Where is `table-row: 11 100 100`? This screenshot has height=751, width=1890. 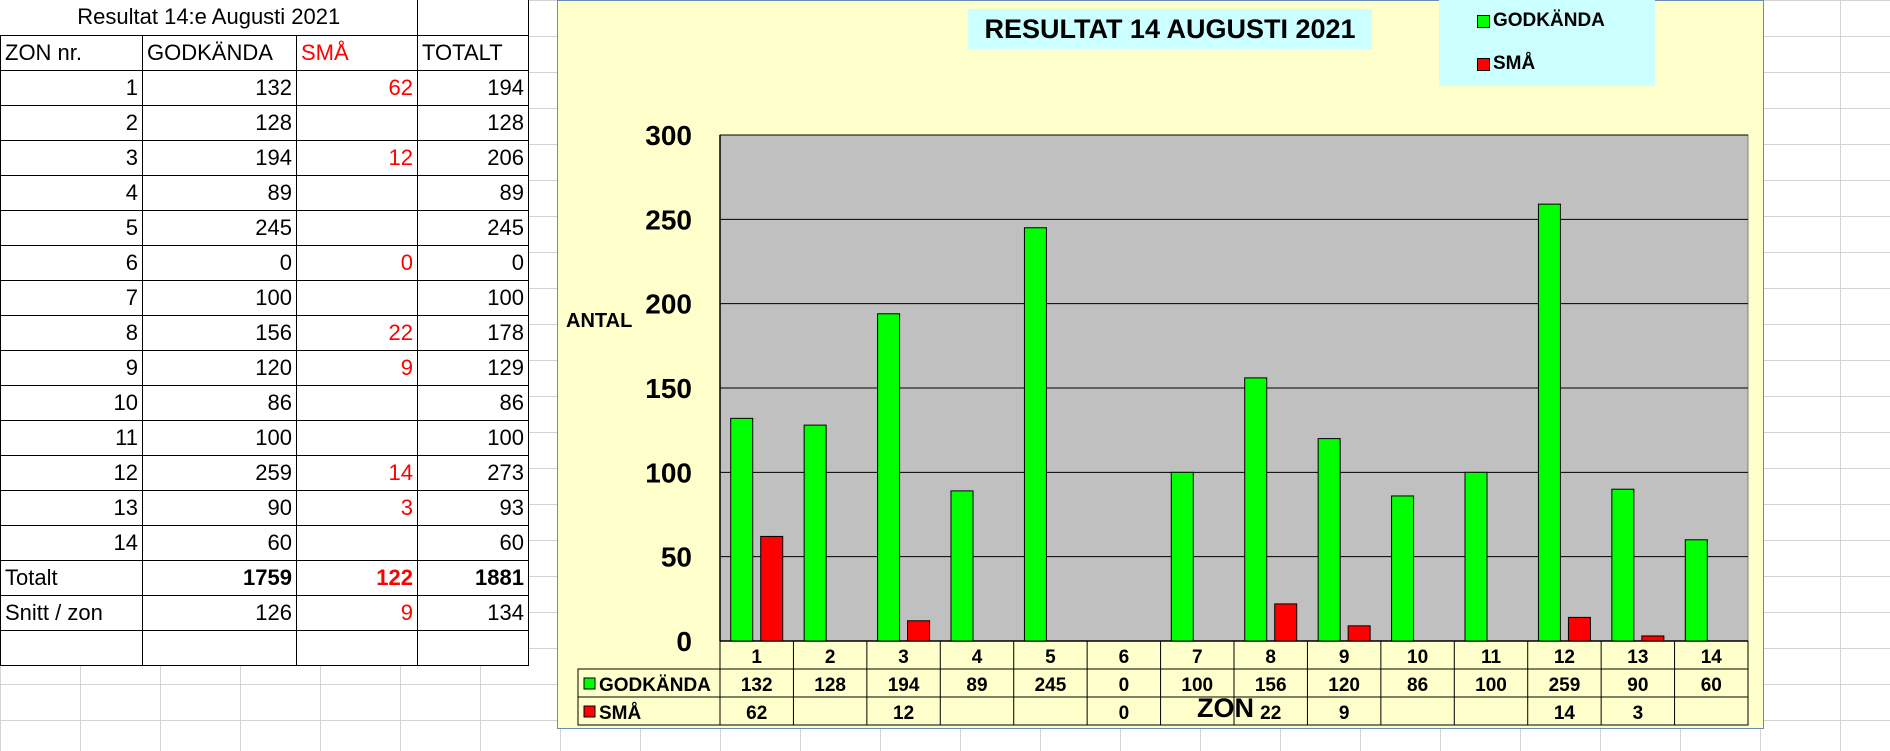
table-row: 11 100 100 is located at coordinates (264, 437).